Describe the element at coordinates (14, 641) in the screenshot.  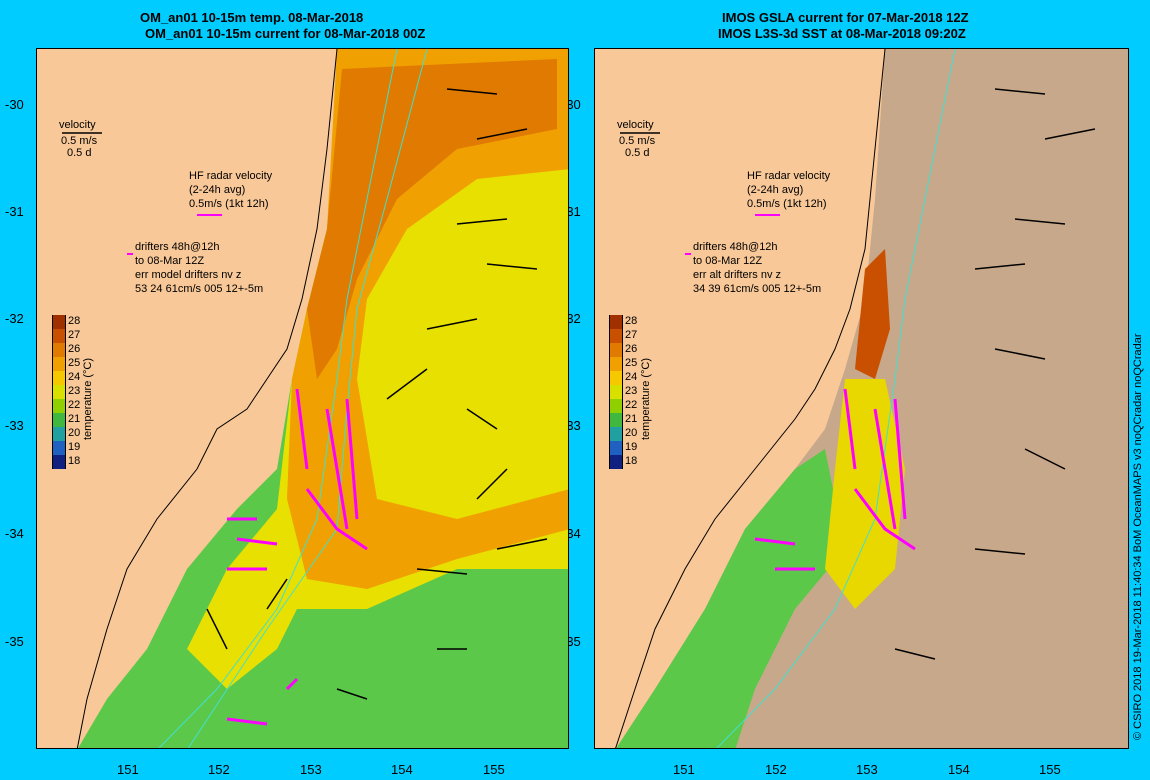
I see `lat-label: -35` at that location.